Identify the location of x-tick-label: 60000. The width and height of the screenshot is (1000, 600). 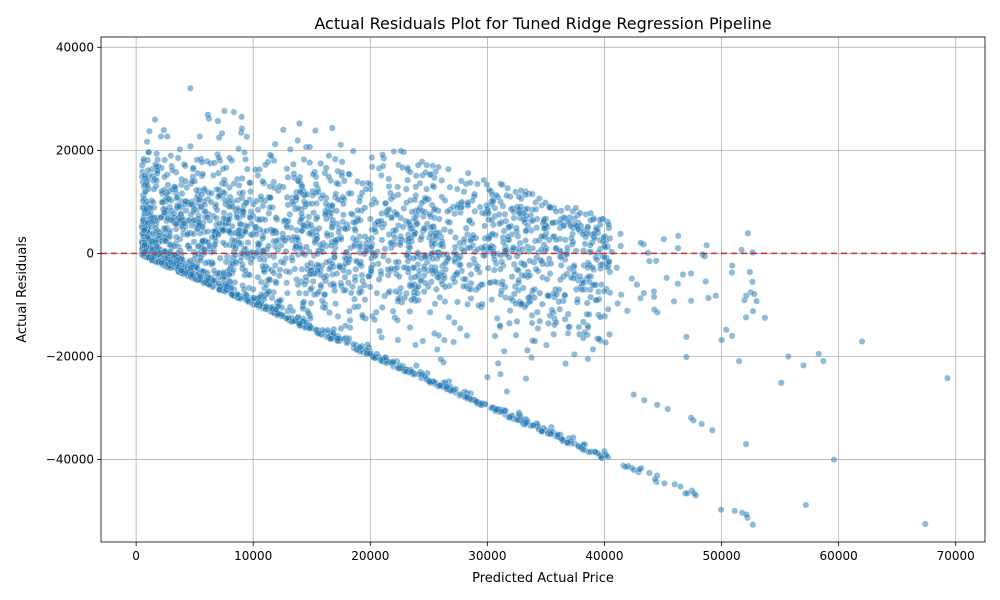
(839, 556).